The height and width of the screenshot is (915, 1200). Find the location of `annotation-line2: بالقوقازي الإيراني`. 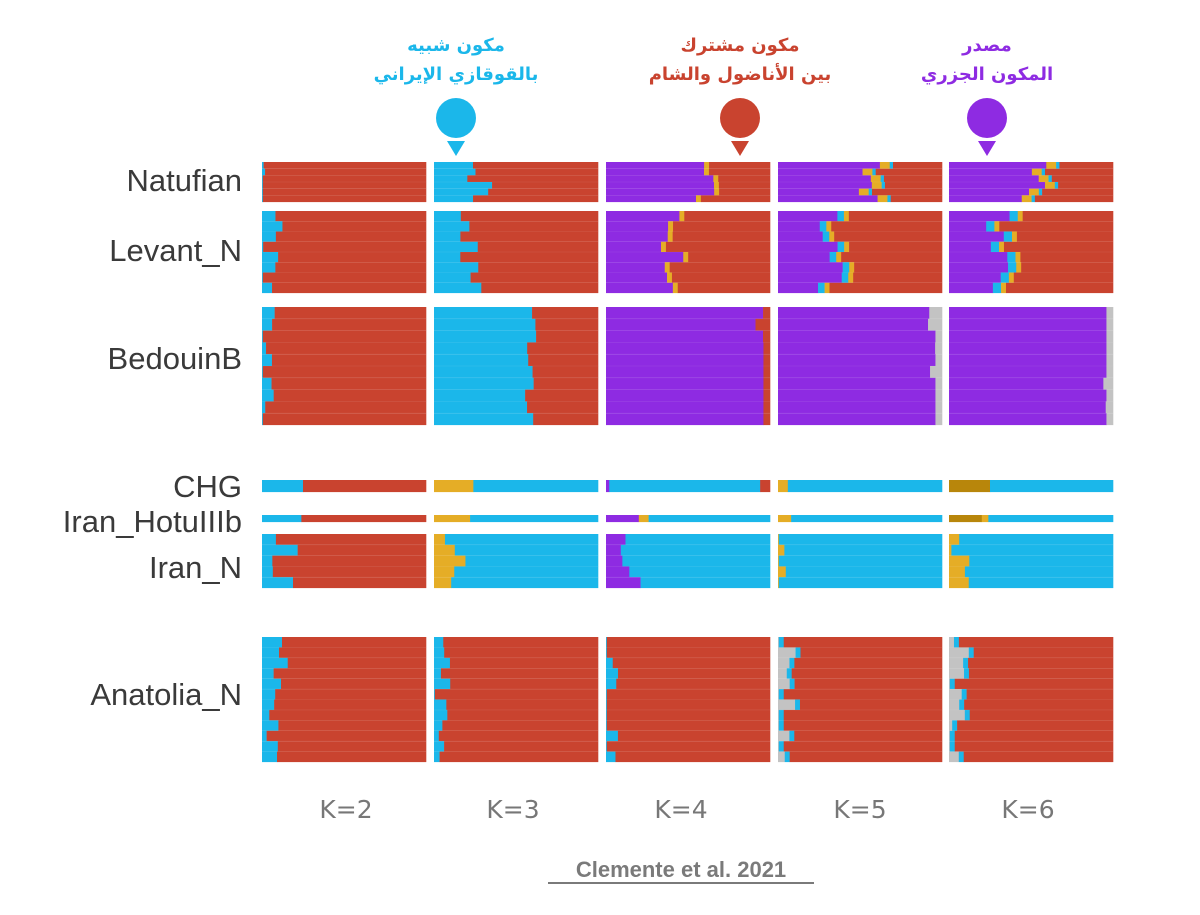

annotation-line2: بالقوقازي الإيراني is located at coordinates (456, 74).